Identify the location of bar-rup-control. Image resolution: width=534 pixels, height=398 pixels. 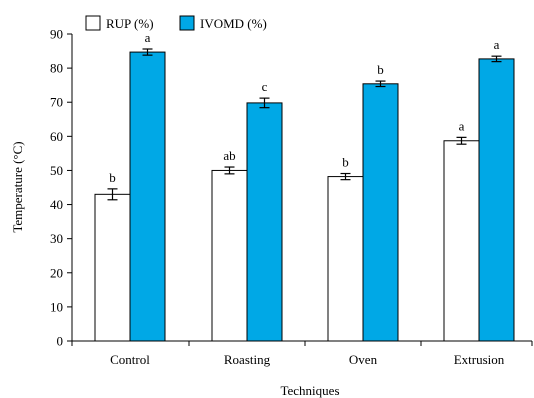
(112, 267).